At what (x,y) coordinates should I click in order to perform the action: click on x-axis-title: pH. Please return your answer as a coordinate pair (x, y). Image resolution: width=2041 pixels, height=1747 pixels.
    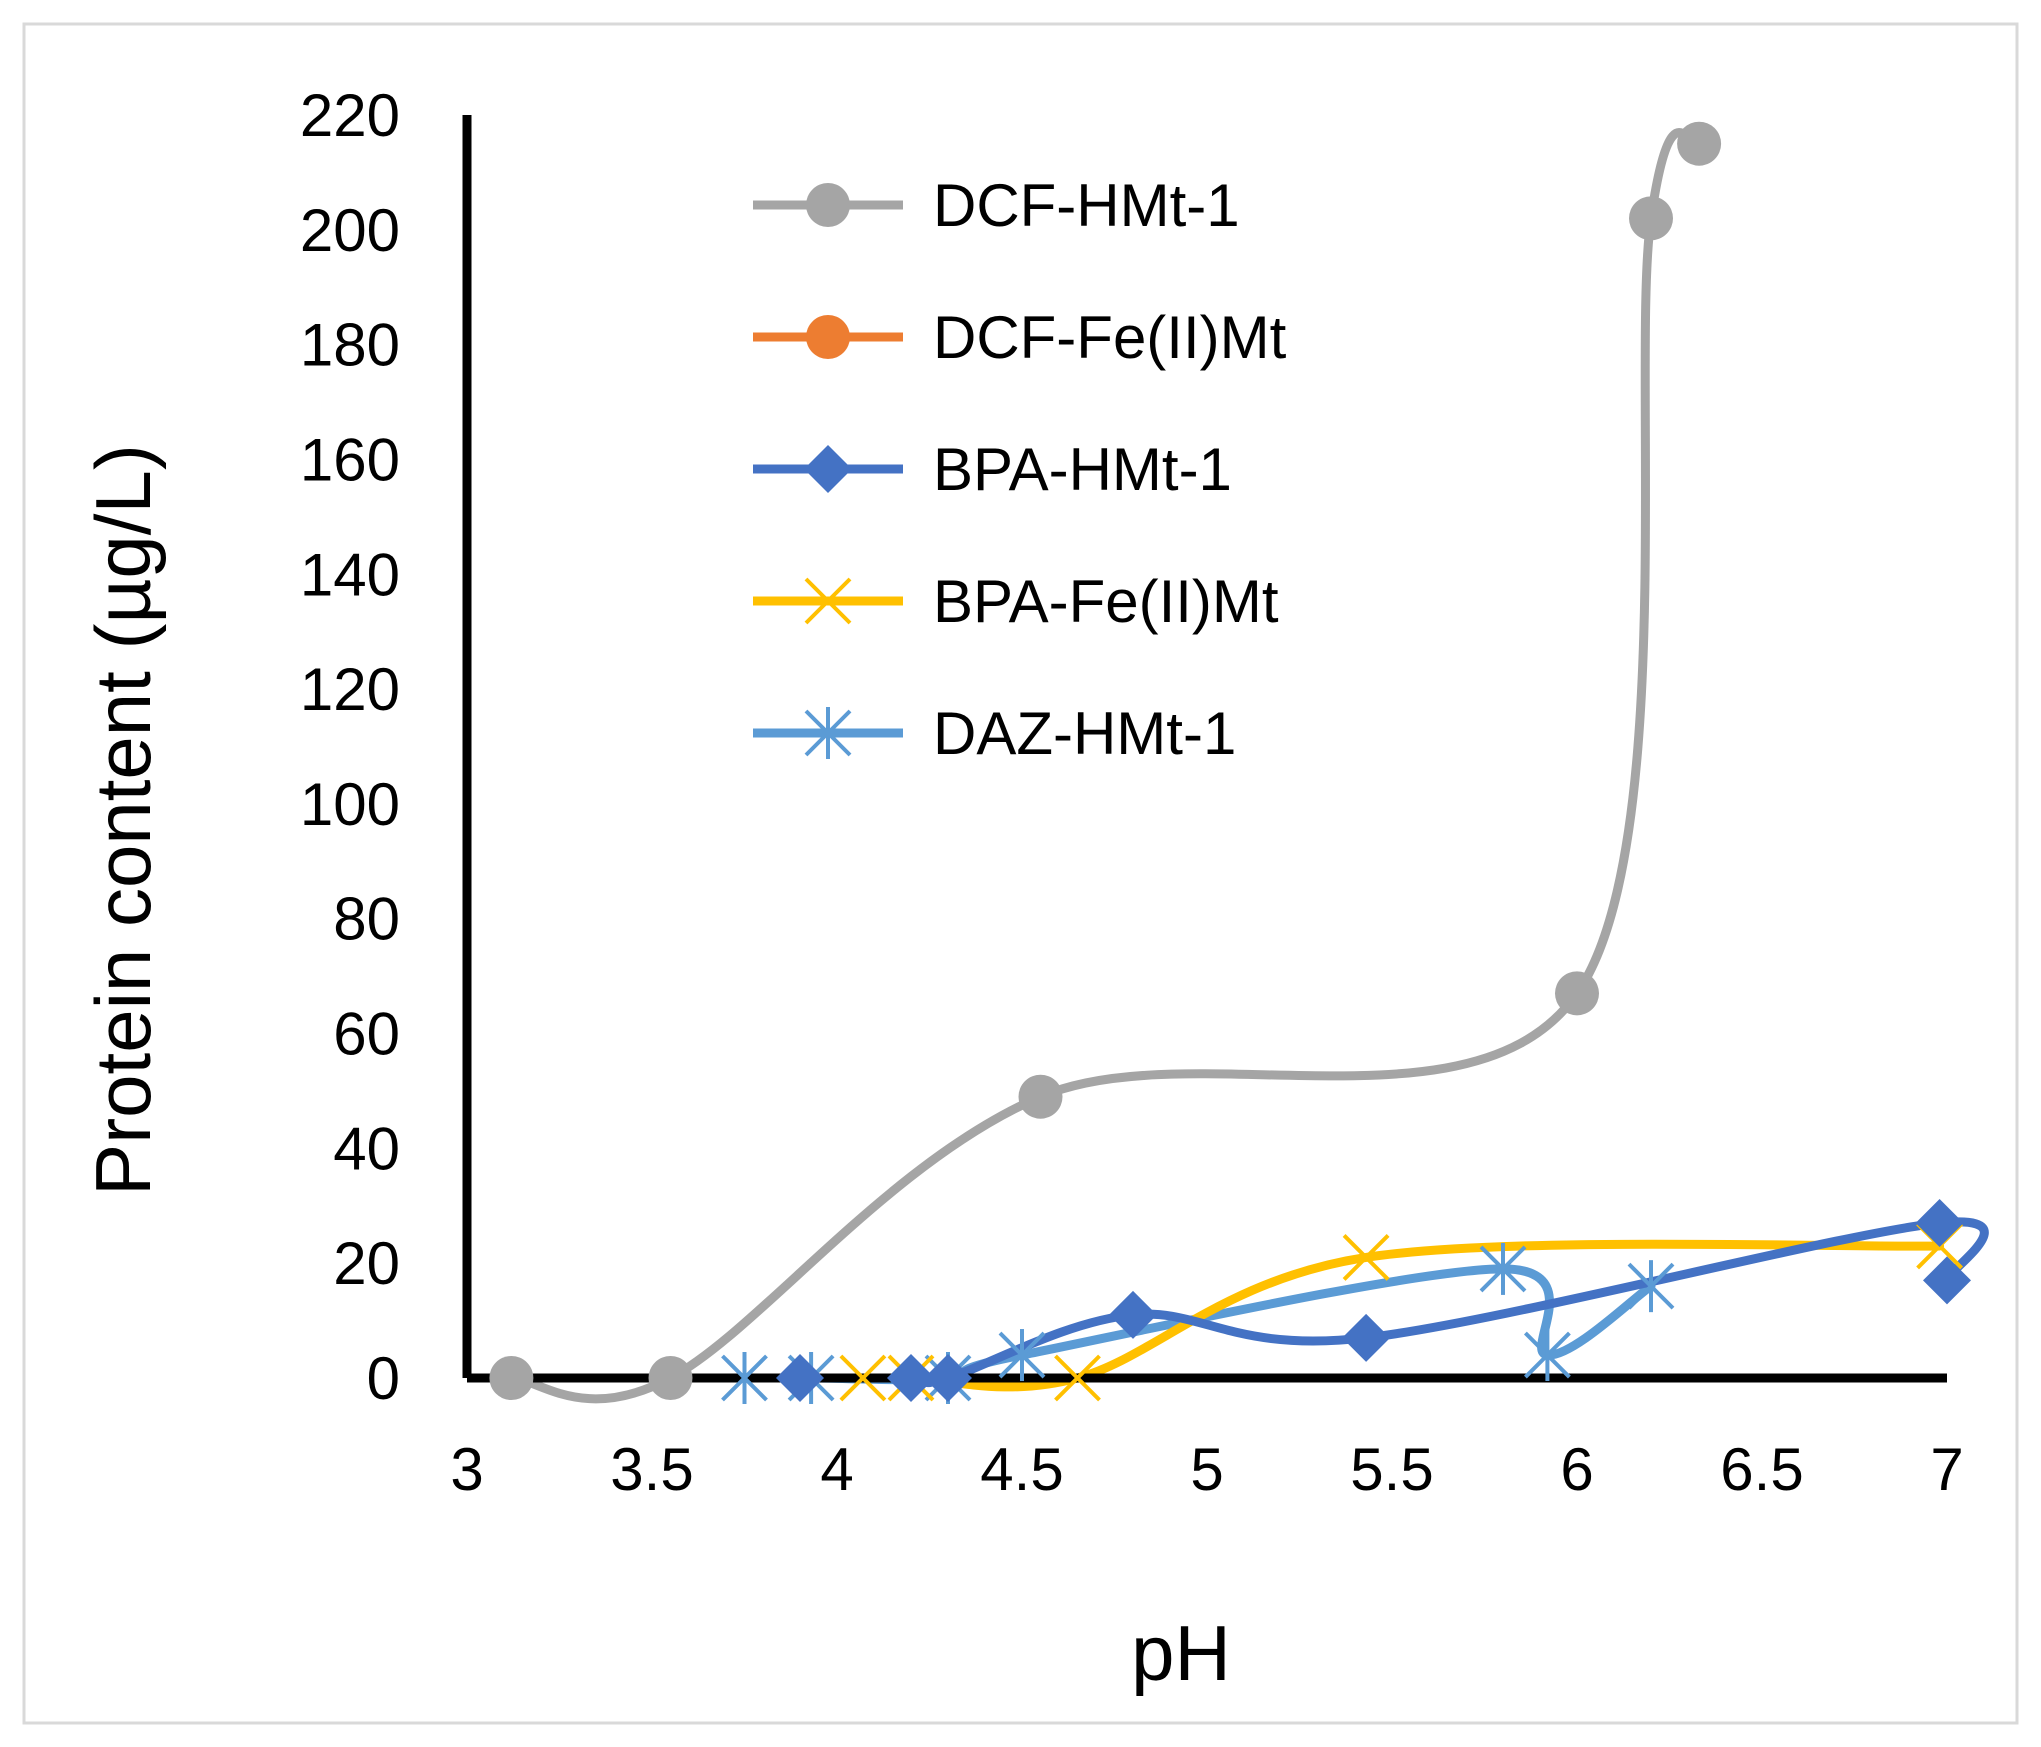
    Looking at the image, I should click on (1181, 1653).